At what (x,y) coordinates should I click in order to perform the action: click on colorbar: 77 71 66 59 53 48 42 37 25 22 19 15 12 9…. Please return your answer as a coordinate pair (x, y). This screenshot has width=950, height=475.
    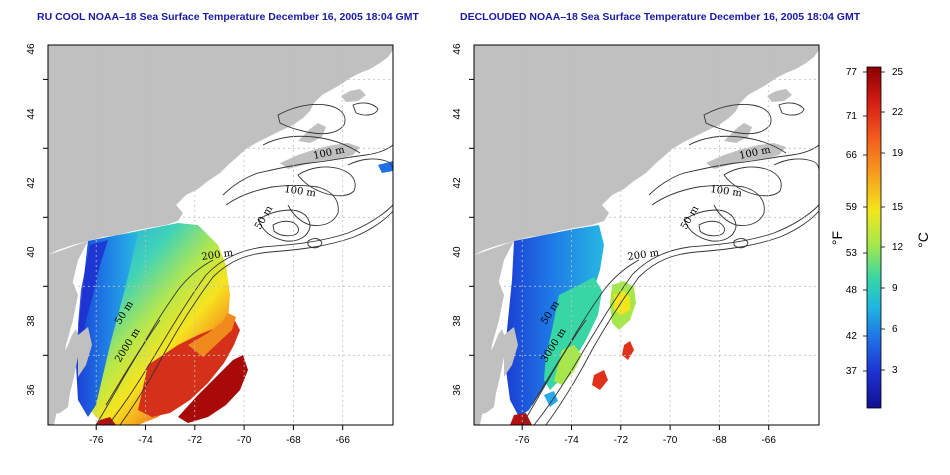
    Looking at the image, I should click on (880, 237).